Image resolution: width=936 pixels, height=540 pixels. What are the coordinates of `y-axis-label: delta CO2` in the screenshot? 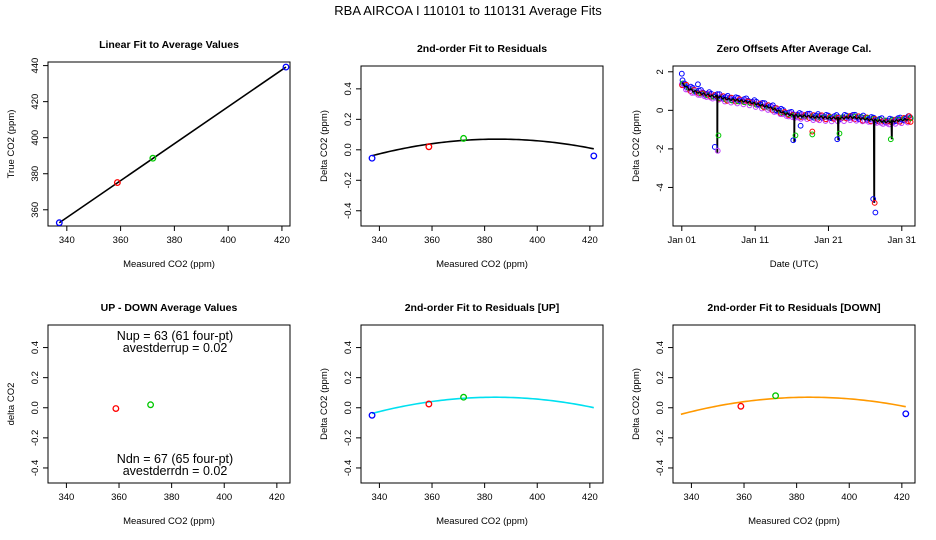 It's located at (11, 404).